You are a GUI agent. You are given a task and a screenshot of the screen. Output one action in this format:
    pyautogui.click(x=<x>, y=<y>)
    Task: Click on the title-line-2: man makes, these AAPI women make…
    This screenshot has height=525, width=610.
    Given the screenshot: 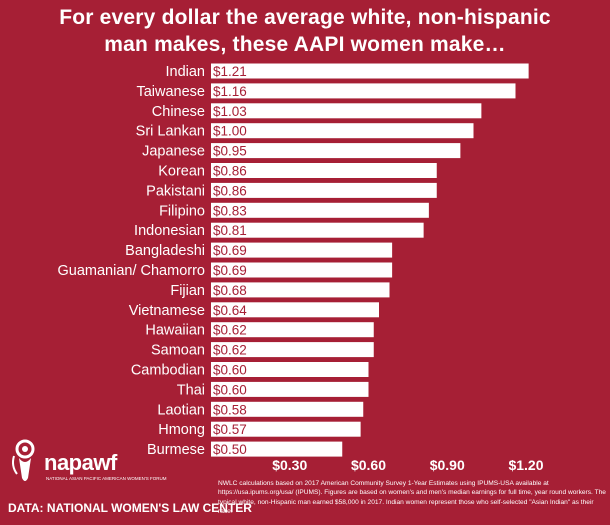 What is the action you would take?
    pyautogui.click(x=305, y=44)
    